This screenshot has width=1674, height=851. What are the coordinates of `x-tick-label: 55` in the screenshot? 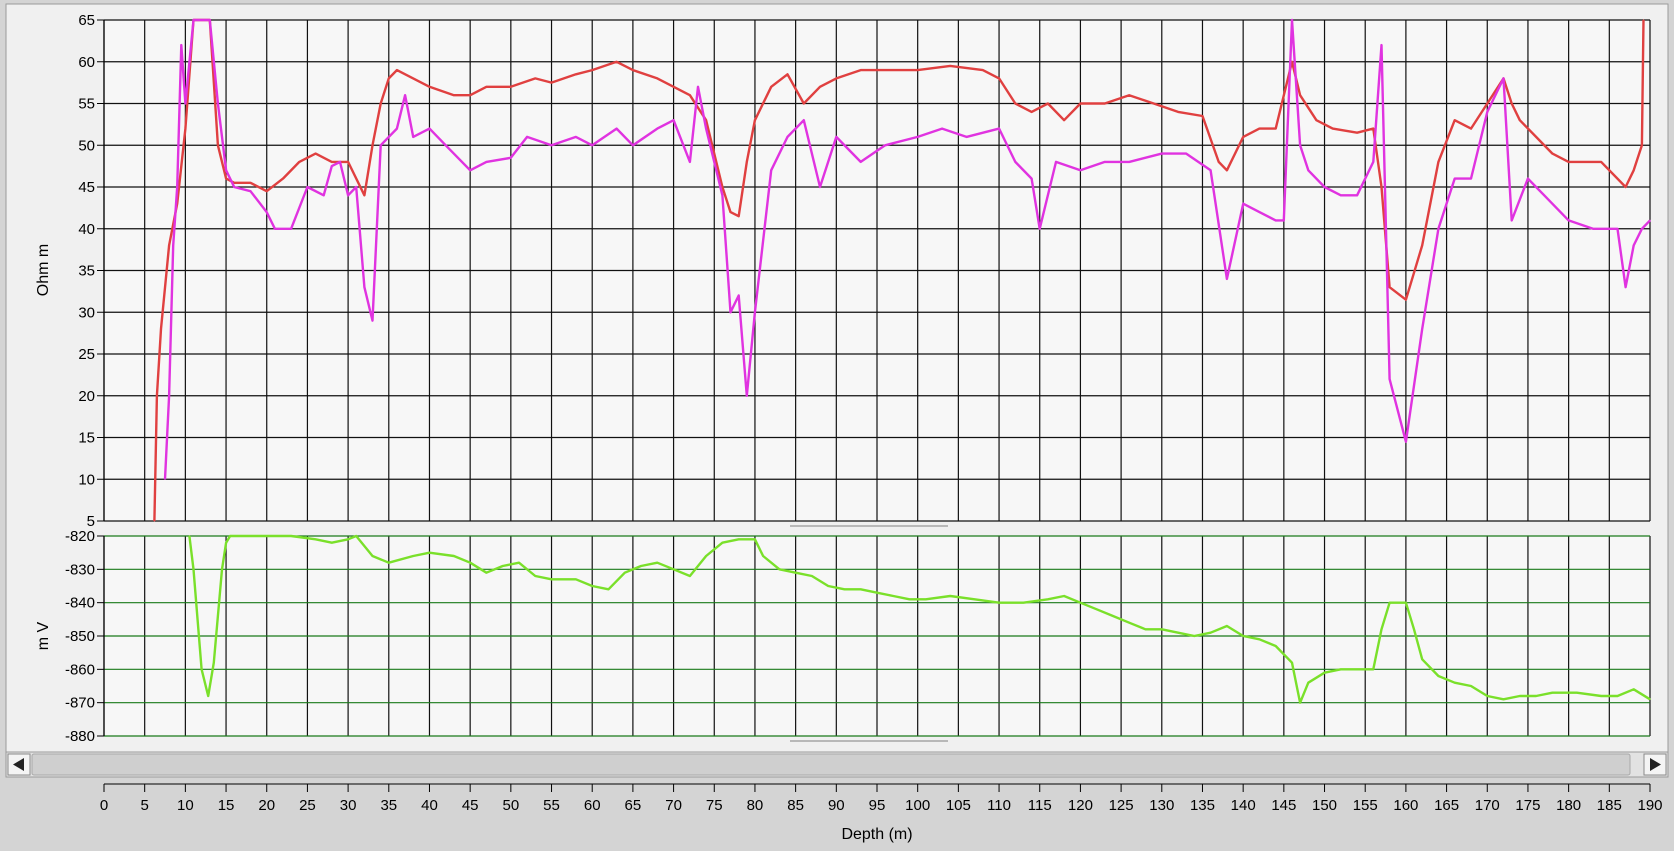 It's located at (551, 805).